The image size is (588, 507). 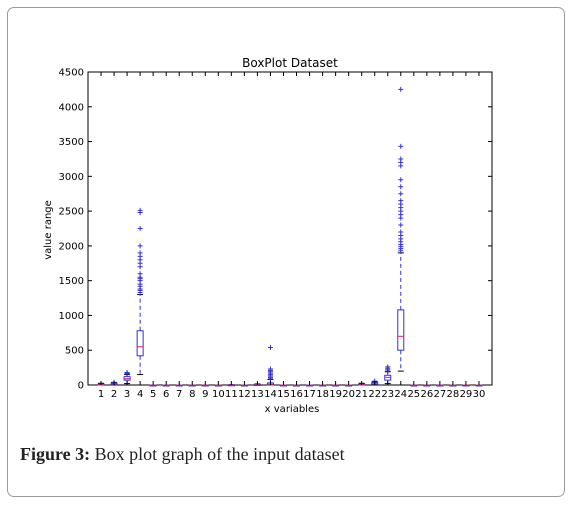 I want to click on x-tick-label: 23, so click(x=387, y=394).